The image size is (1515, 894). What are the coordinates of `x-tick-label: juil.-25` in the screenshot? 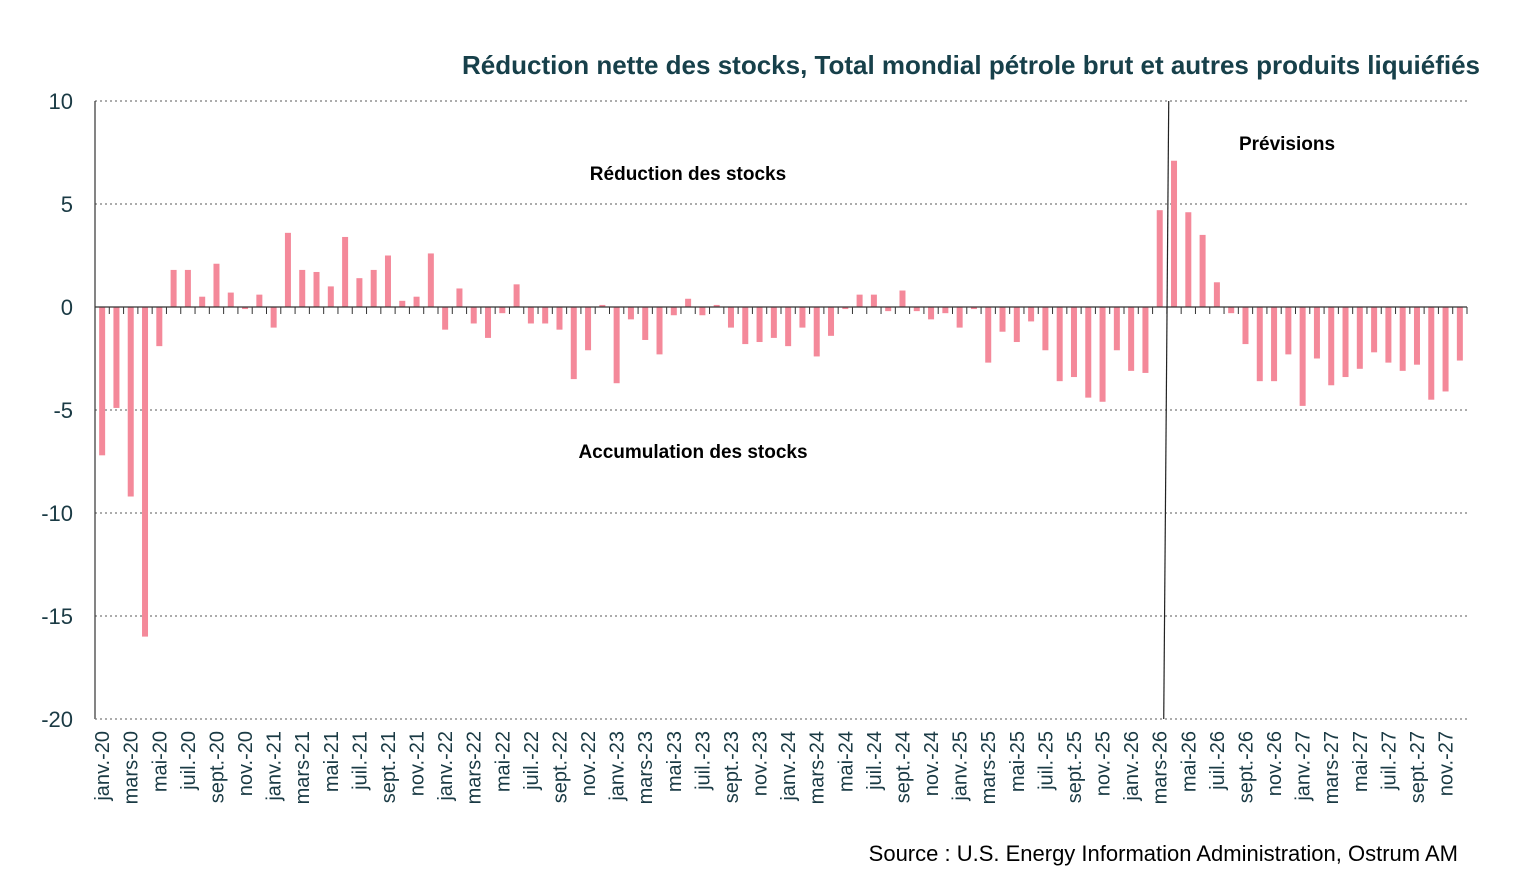 It's located at (1046, 761).